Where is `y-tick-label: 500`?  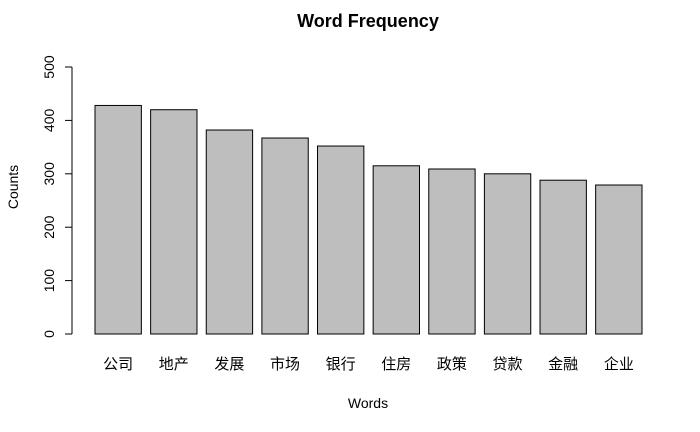
y-tick-label: 500 is located at coordinates (49, 67).